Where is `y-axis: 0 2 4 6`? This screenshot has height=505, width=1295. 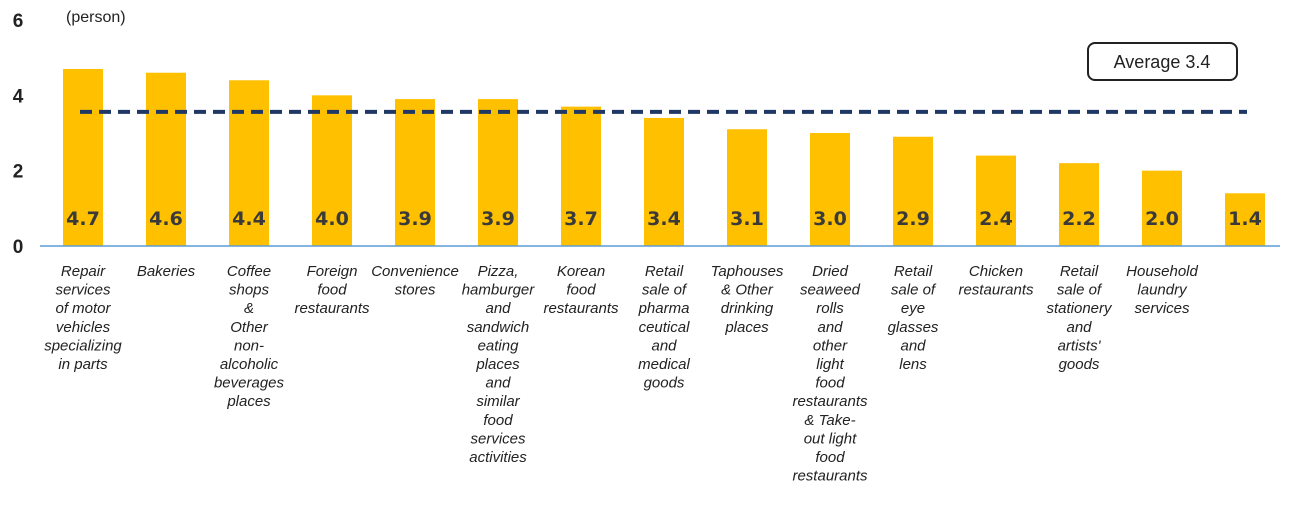 y-axis: 0 2 4 6 is located at coordinates (18, 134).